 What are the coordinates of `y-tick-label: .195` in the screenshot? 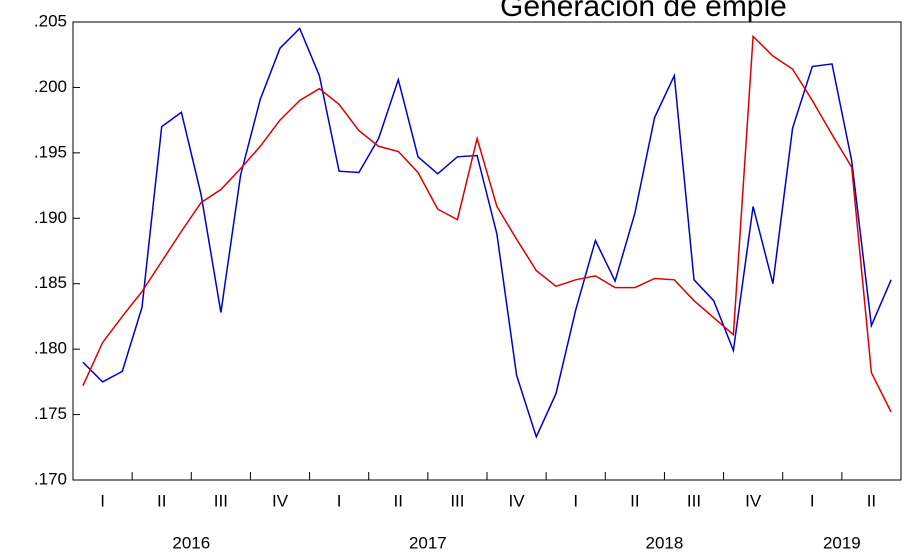 It's located at (50, 151).